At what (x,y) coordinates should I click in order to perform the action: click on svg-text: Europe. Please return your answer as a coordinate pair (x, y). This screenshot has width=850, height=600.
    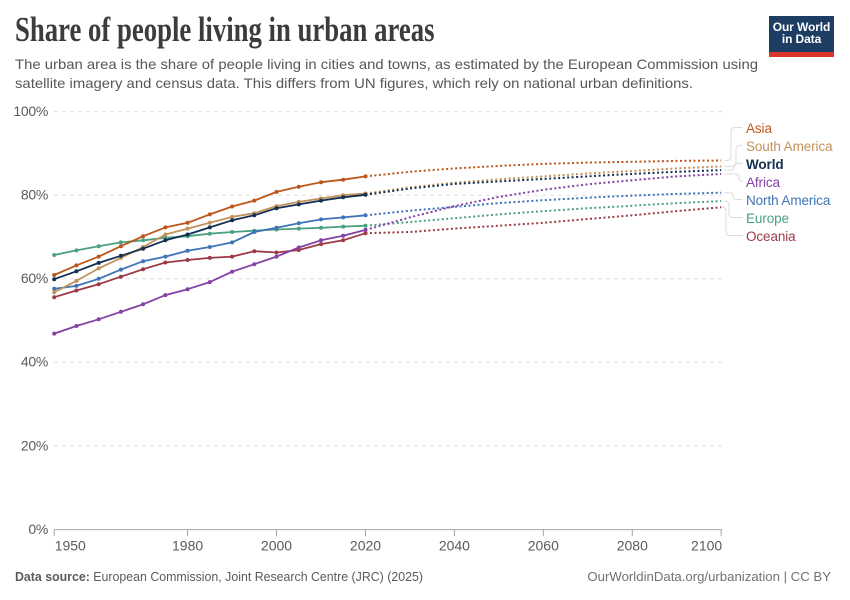
    Looking at the image, I should click on (767, 218).